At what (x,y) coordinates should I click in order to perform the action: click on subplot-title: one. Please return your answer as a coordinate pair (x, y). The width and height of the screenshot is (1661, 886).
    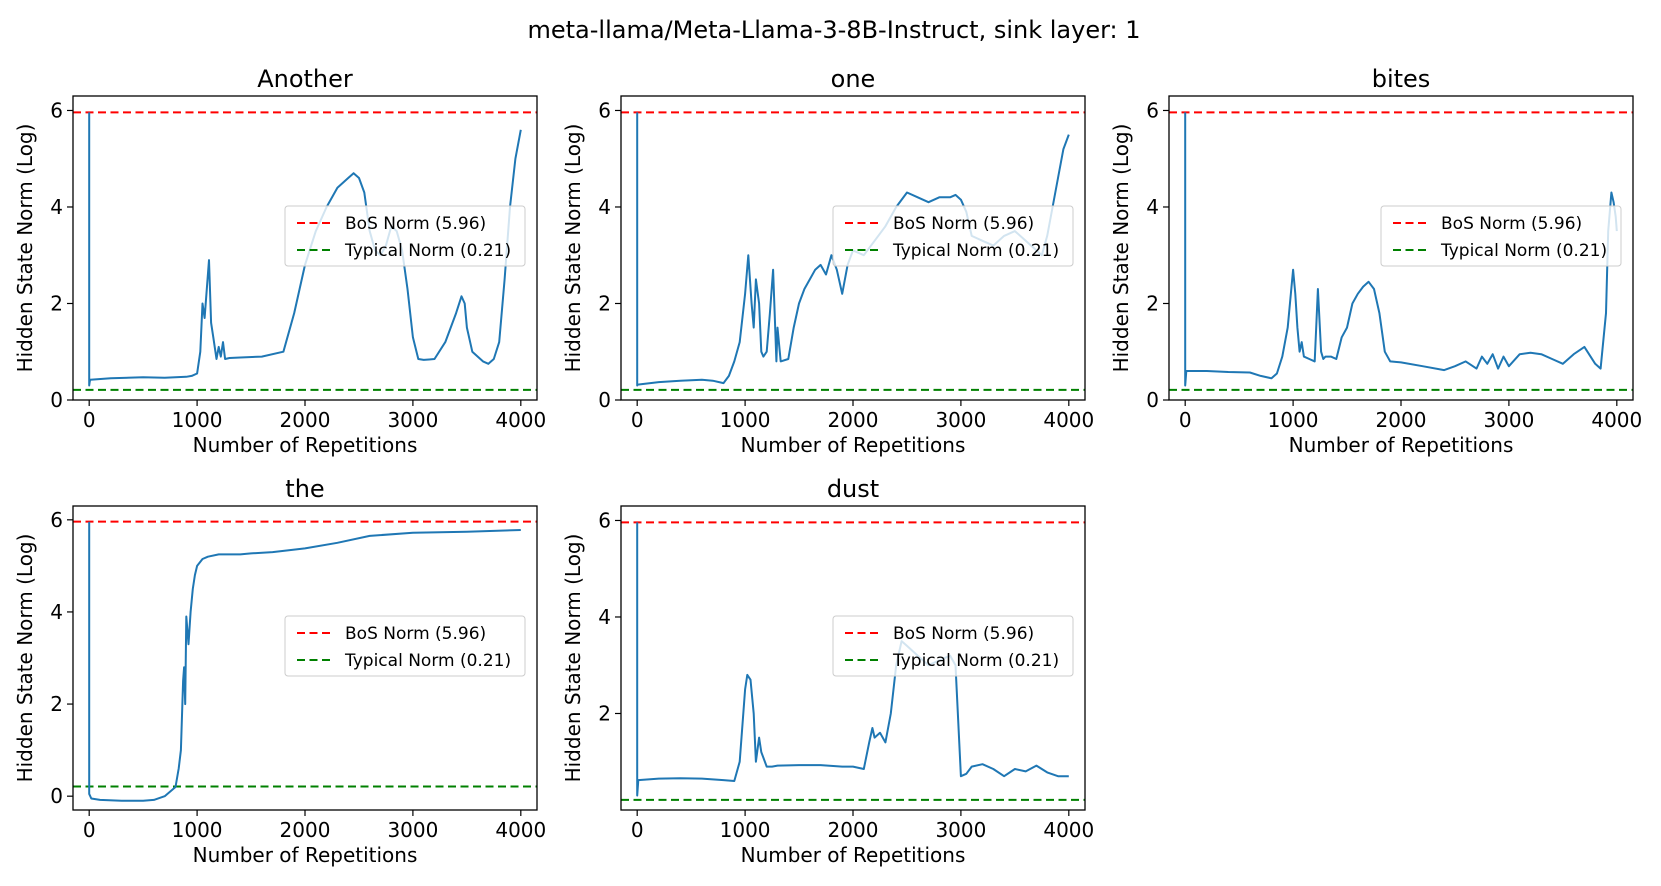
    Looking at the image, I should click on (853, 79).